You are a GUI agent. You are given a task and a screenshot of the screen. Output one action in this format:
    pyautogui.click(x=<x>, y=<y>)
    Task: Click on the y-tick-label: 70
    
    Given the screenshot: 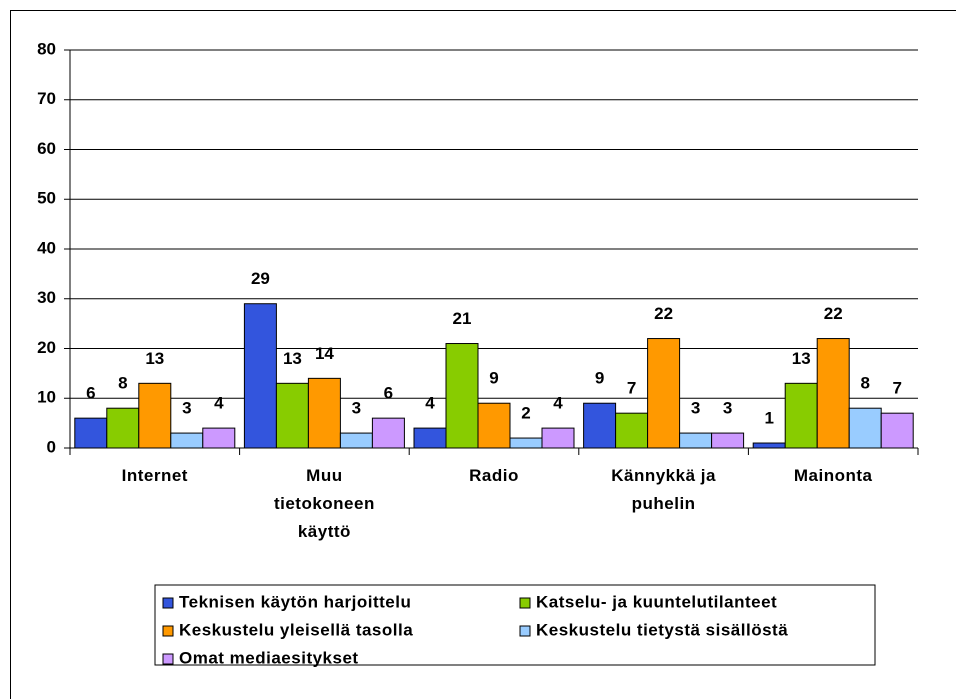 What is the action you would take?
    pyautogui.click(x=46, y=98)
    